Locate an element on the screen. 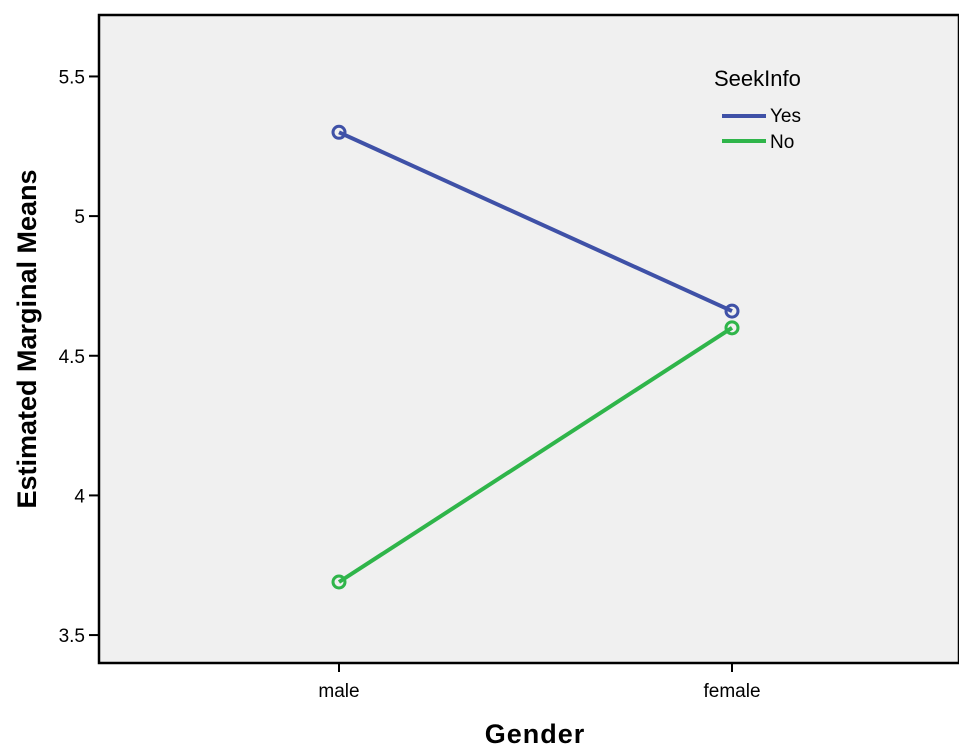  data-point-yes-male is located at coordinates (339, 132).